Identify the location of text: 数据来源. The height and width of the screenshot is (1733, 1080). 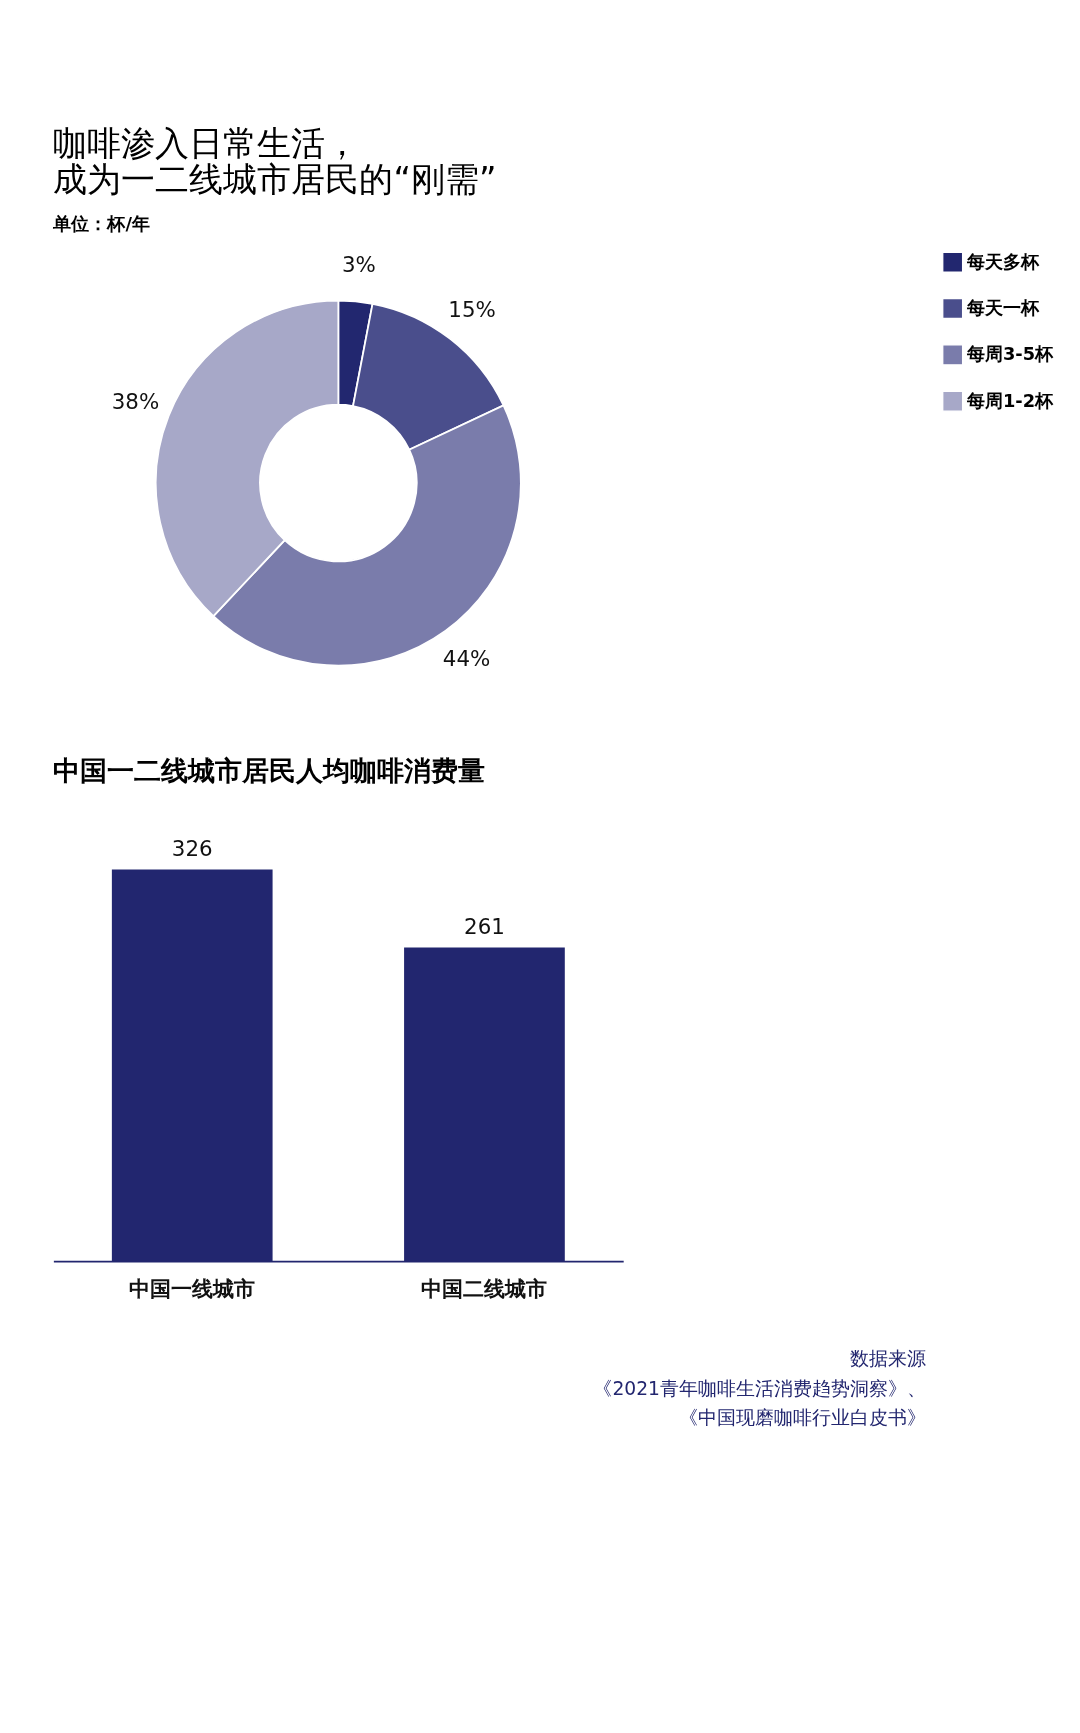
(887, 1359).